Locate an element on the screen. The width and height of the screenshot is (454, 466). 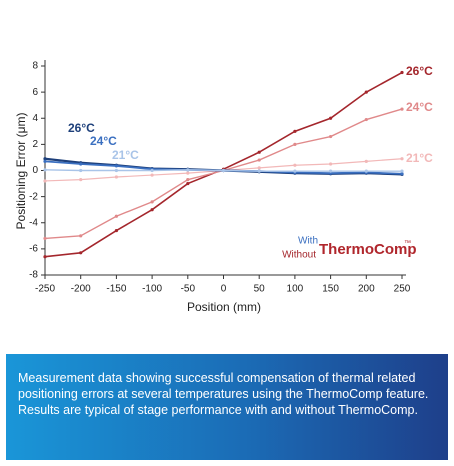
y-tick-label: 8 is located at coordinates (35, 66).